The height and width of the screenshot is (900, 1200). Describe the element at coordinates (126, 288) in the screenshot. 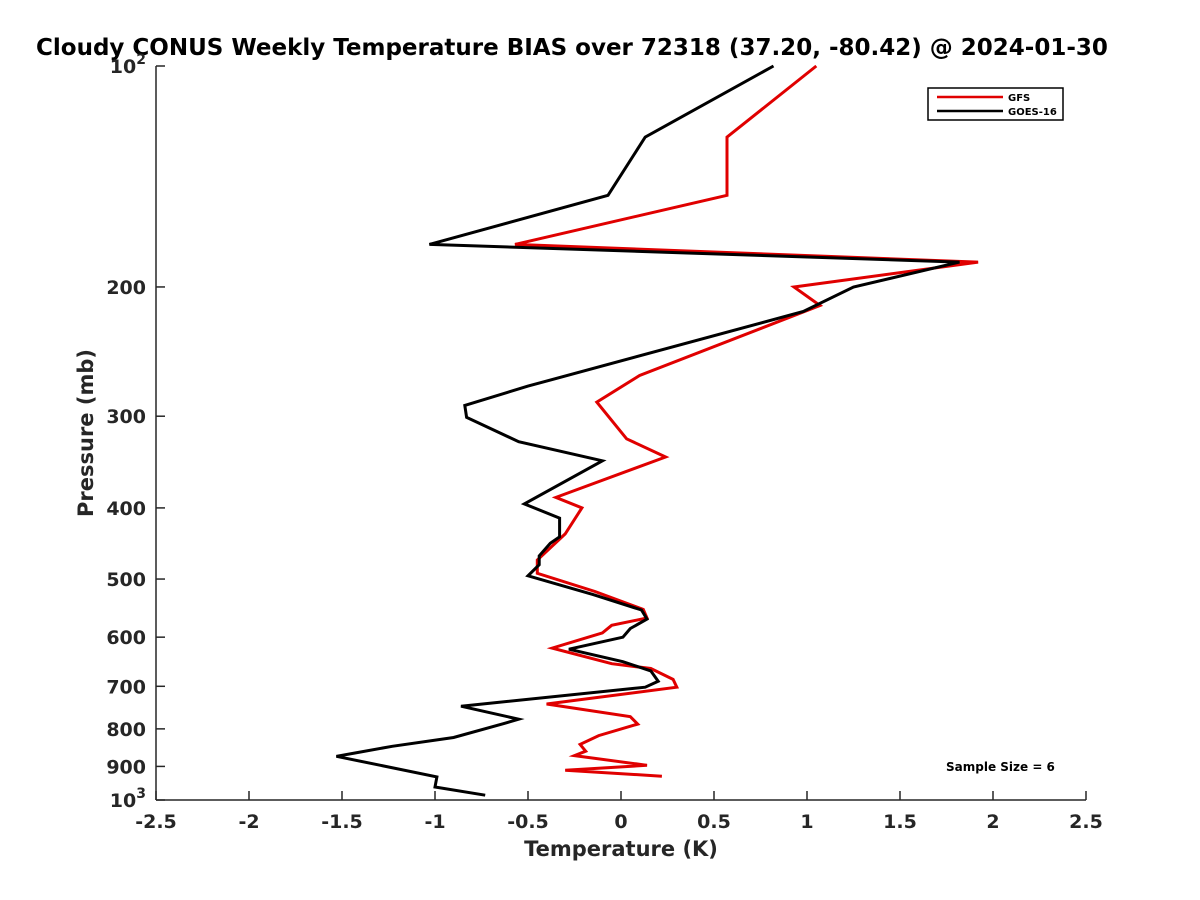

I see `y-tick-label: 200` at that location.